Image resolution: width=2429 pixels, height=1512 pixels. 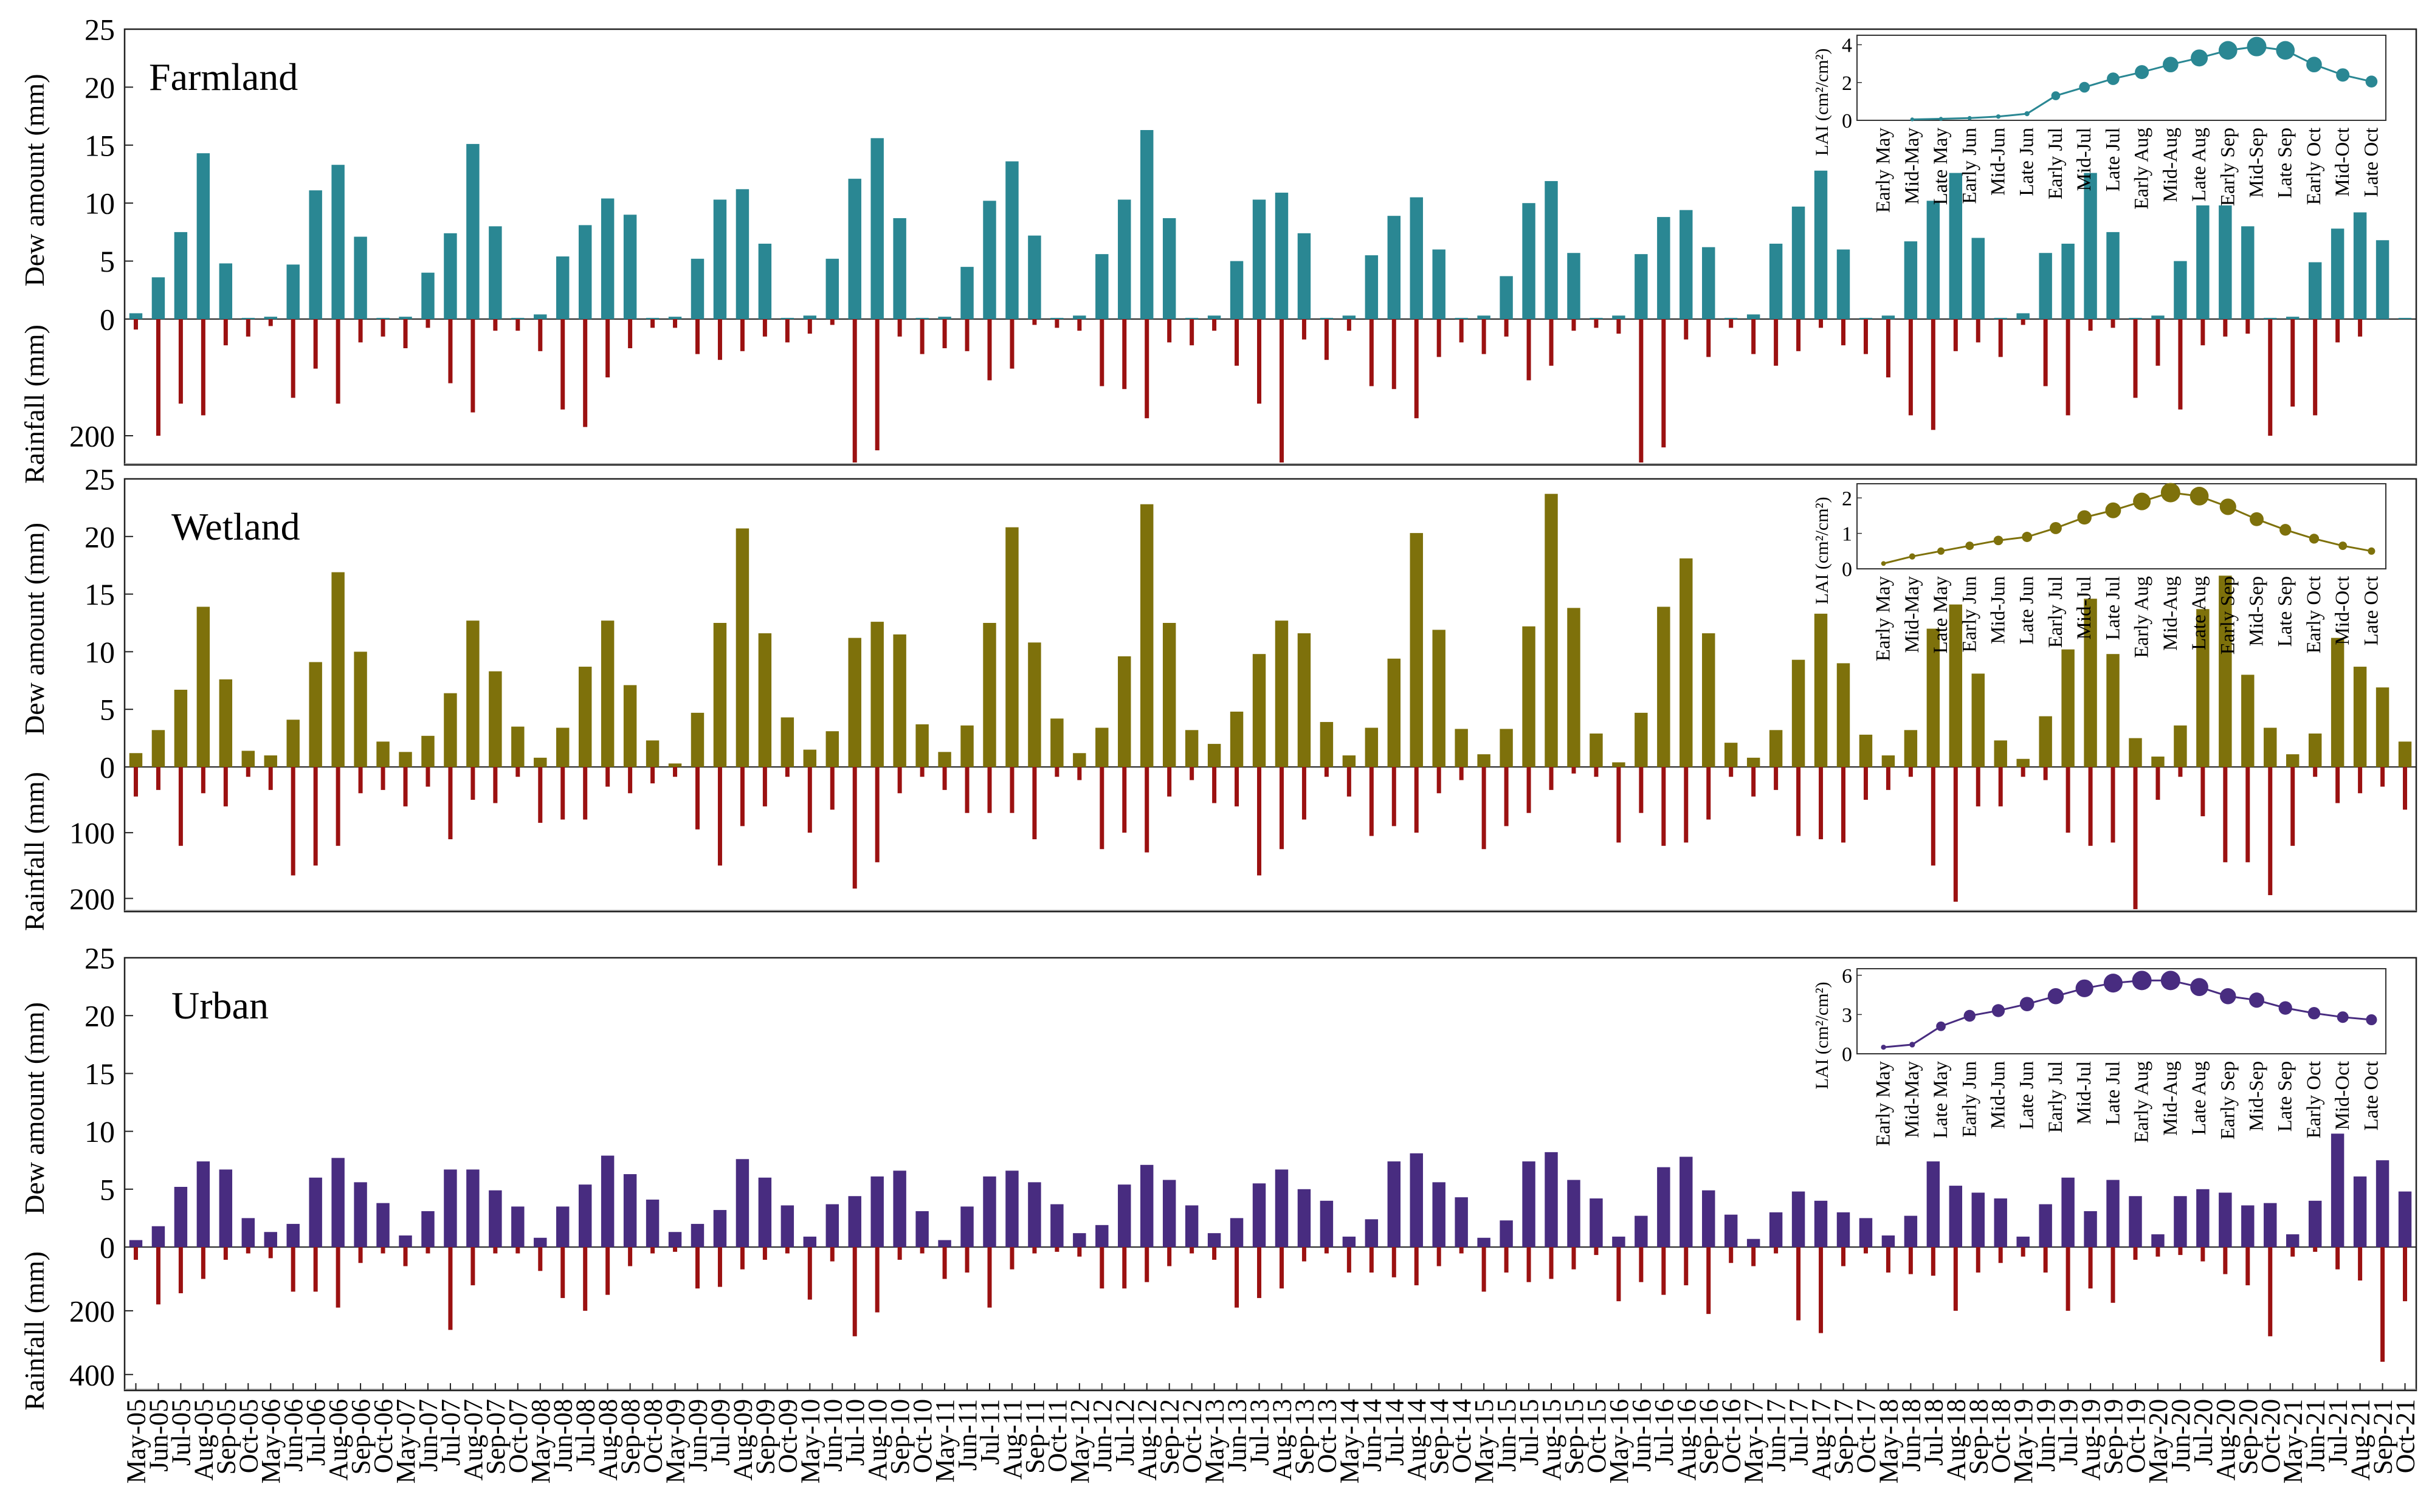 I want to click on x-tick-label: Jul-18, so click(x=1933, y=1433).